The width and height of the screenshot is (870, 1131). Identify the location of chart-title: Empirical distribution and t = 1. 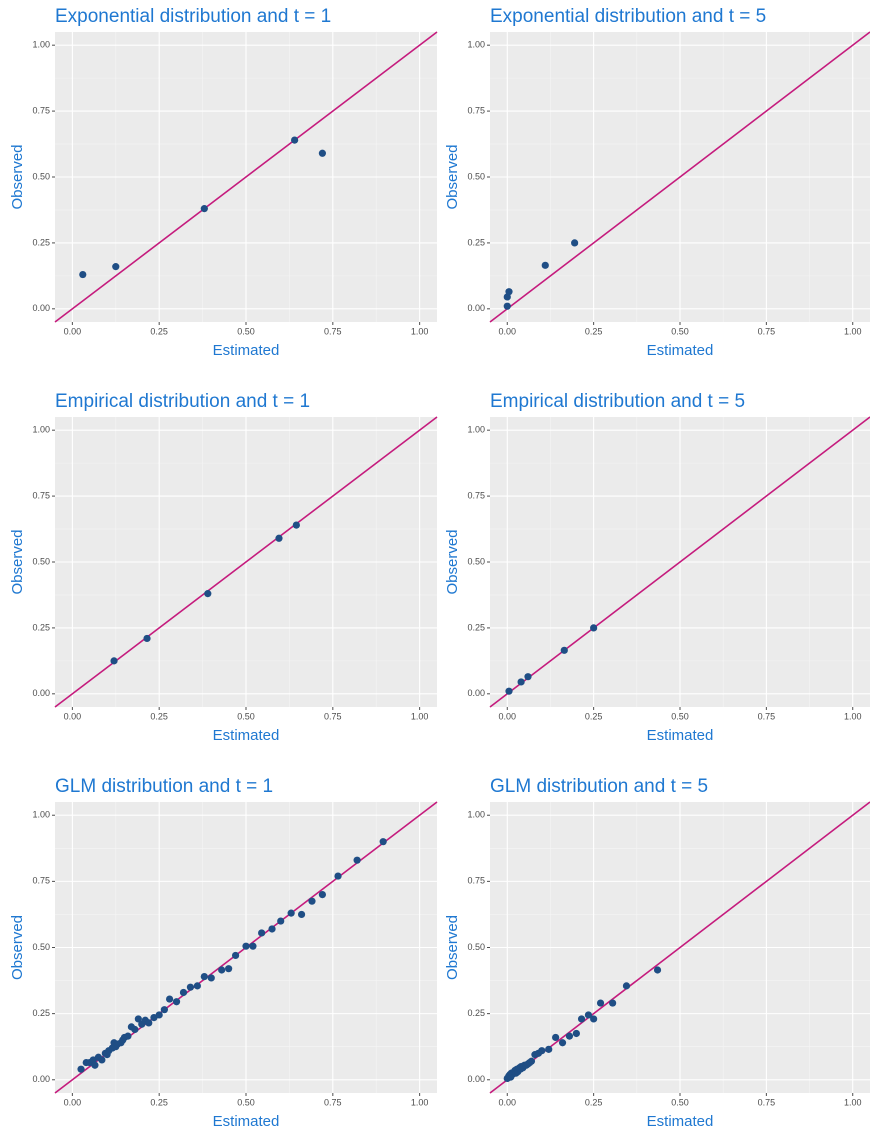
(182, 401).